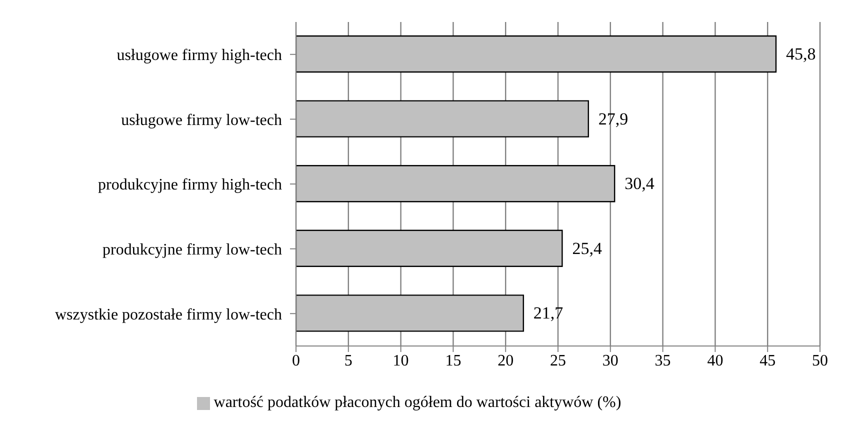 The height and width of the screenshot is (430, 842). Describe the element at coordinates (453, 361) in the screenshot. I see `x-tick-label: 15` at that location.